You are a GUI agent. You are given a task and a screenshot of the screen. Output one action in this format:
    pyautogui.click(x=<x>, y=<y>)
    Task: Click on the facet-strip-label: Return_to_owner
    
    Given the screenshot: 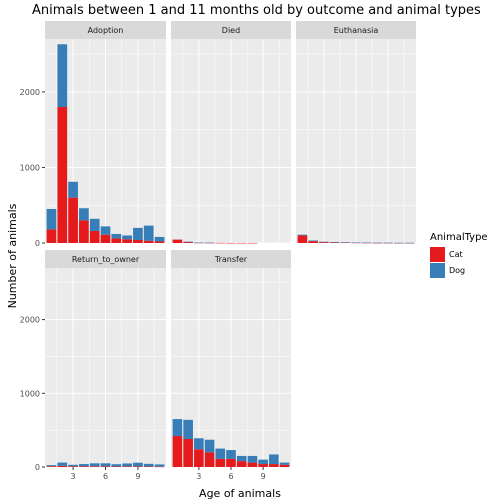 What is the action you would take?
    pyautogui.click(x=106, y=259)
    